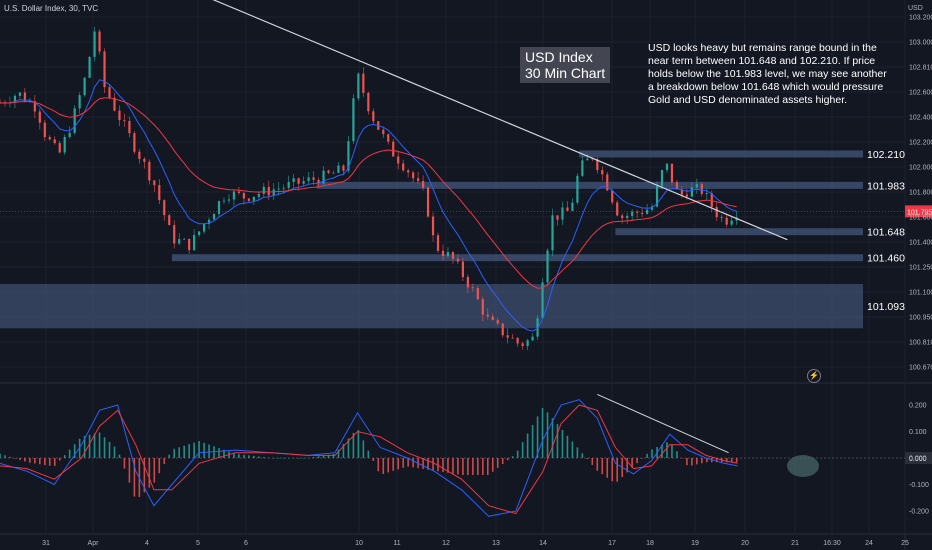 This screenshot has width=932, height=550. I want to click on x-tick-label: 19, so click(695, 543).